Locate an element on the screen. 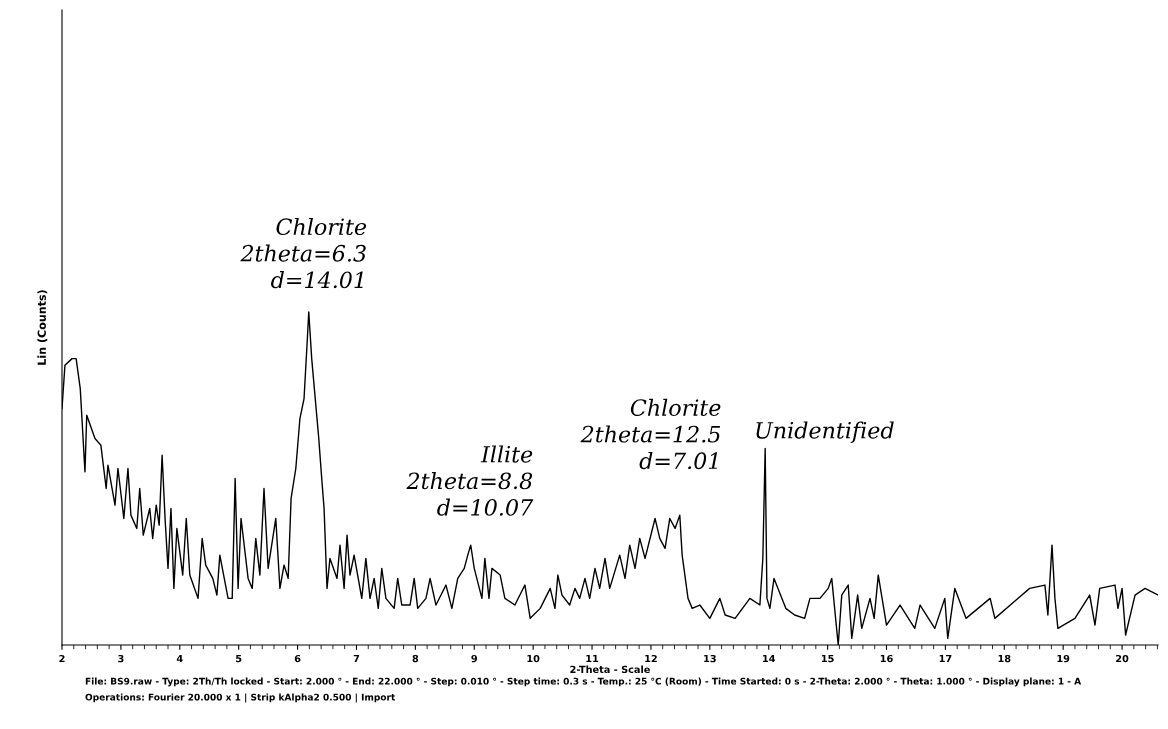 This screenshot has width=1168, height=729. x-tick-label: 5 is located at coordinates (239, 659).